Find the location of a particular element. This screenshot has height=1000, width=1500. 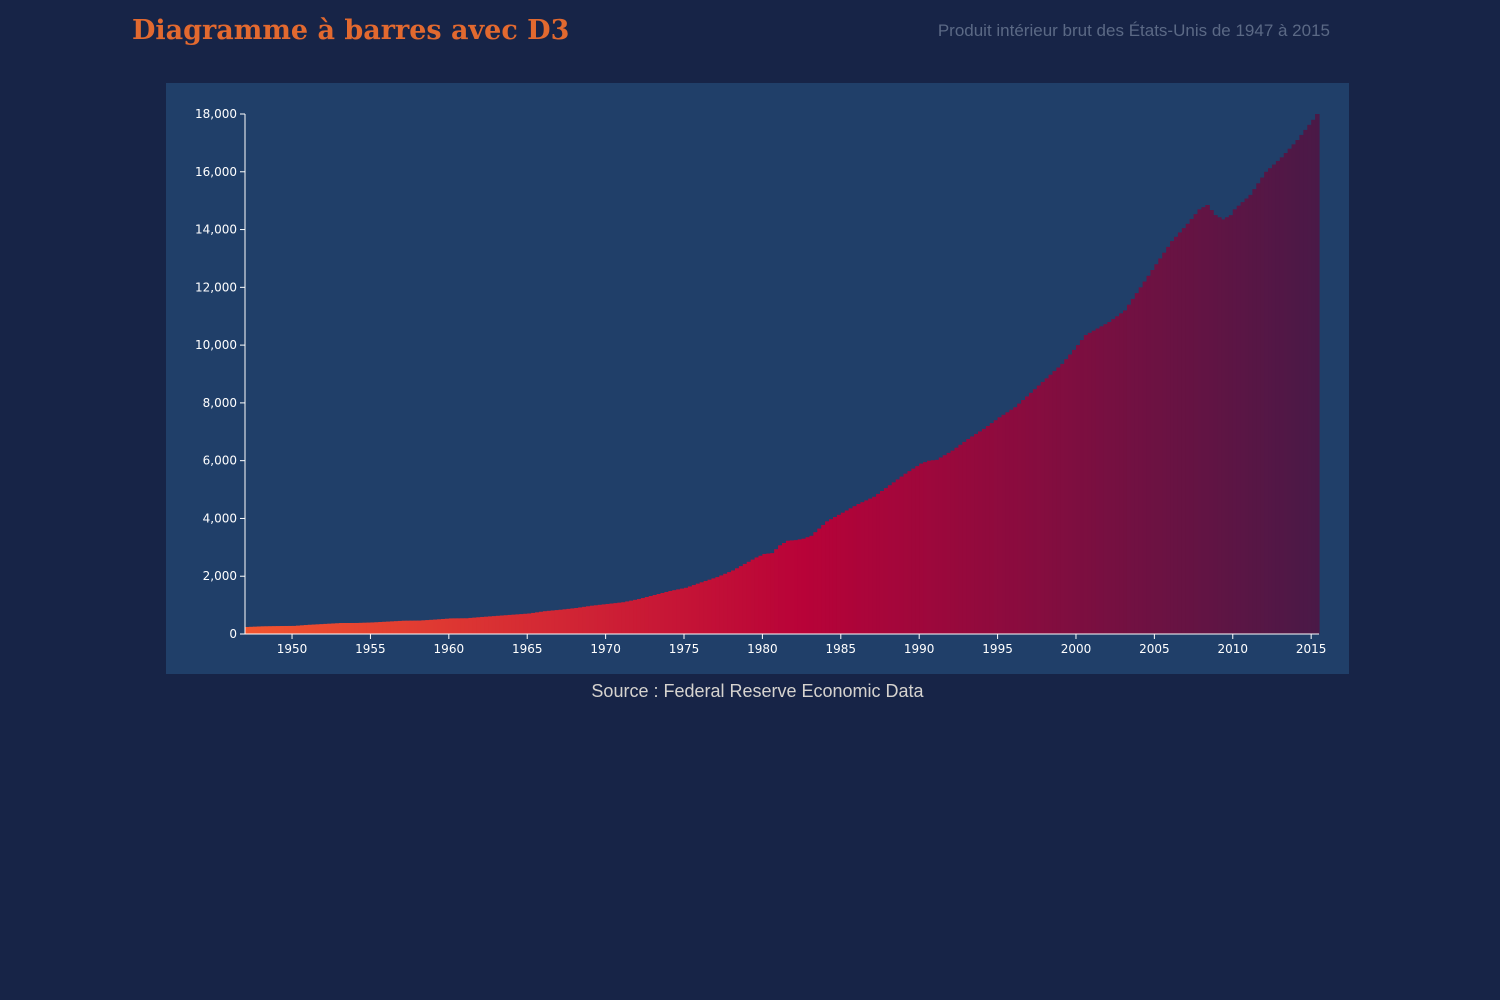

y-tick-label: 4,000 is located at coordinates (220, 518).